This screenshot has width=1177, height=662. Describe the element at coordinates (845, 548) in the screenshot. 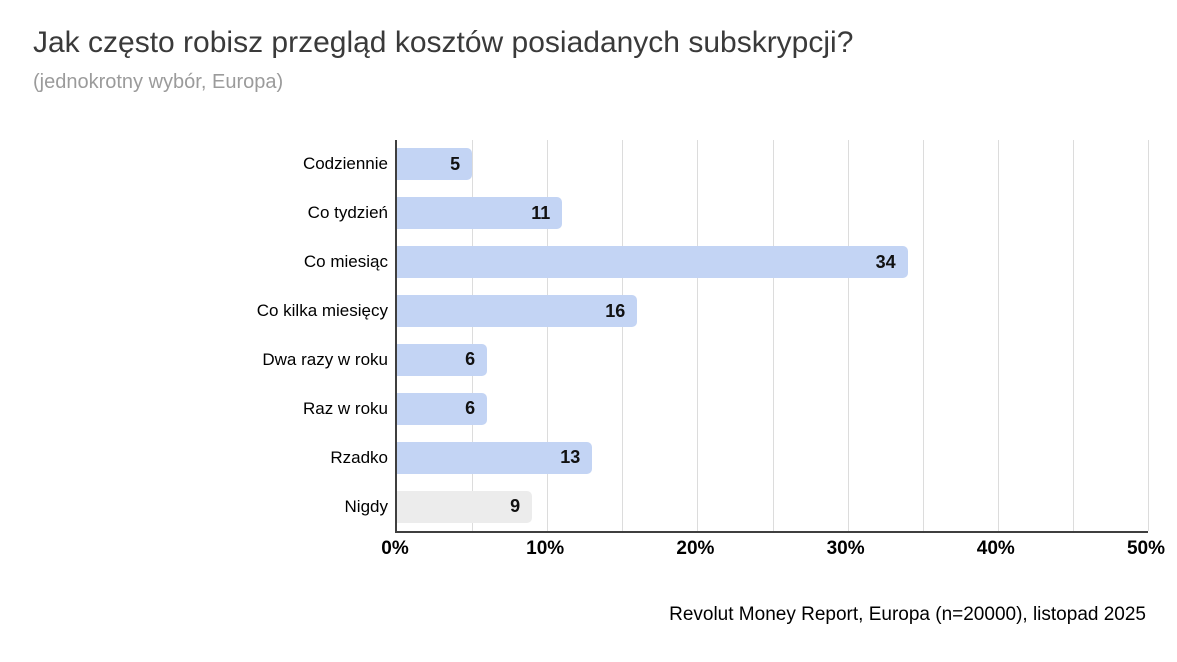

I see `x-axis-tick-label: 30%` at that location.